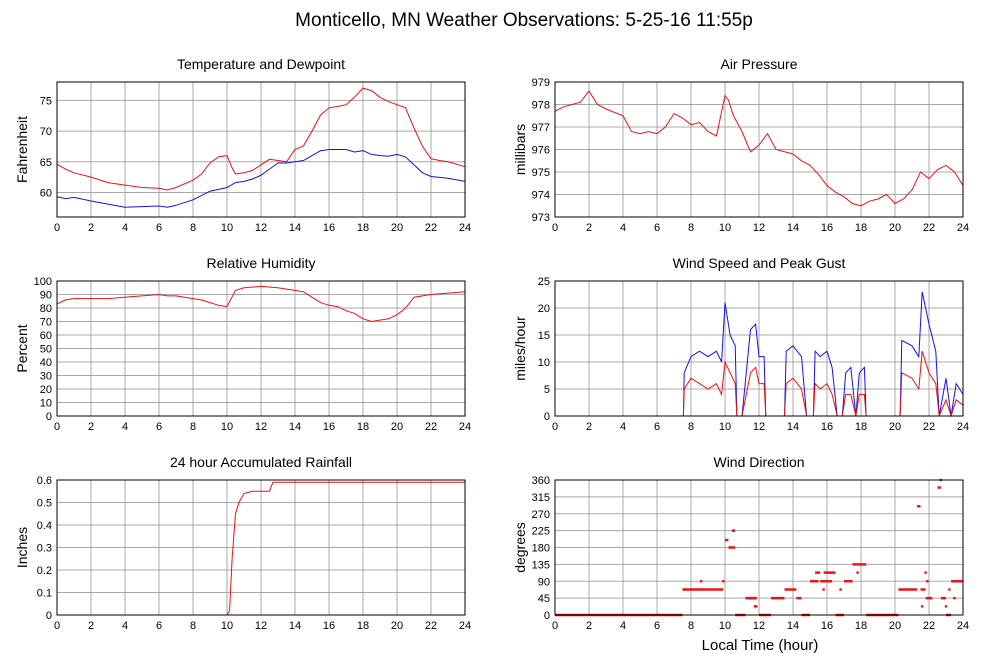  Describe the element at coordinates (541, 196) in the screenshot. I see `y-tick-label: 974` at that location.